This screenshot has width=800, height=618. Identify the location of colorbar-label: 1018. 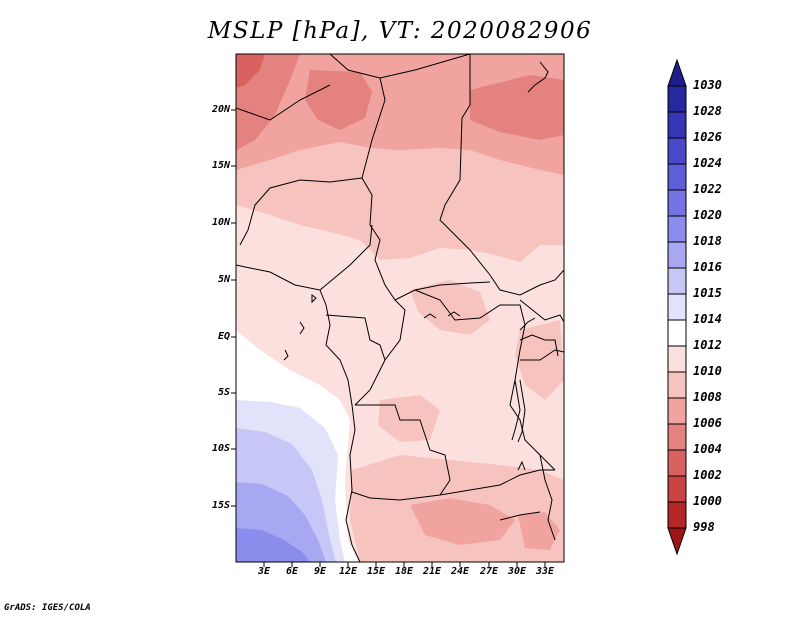
(707, 241).